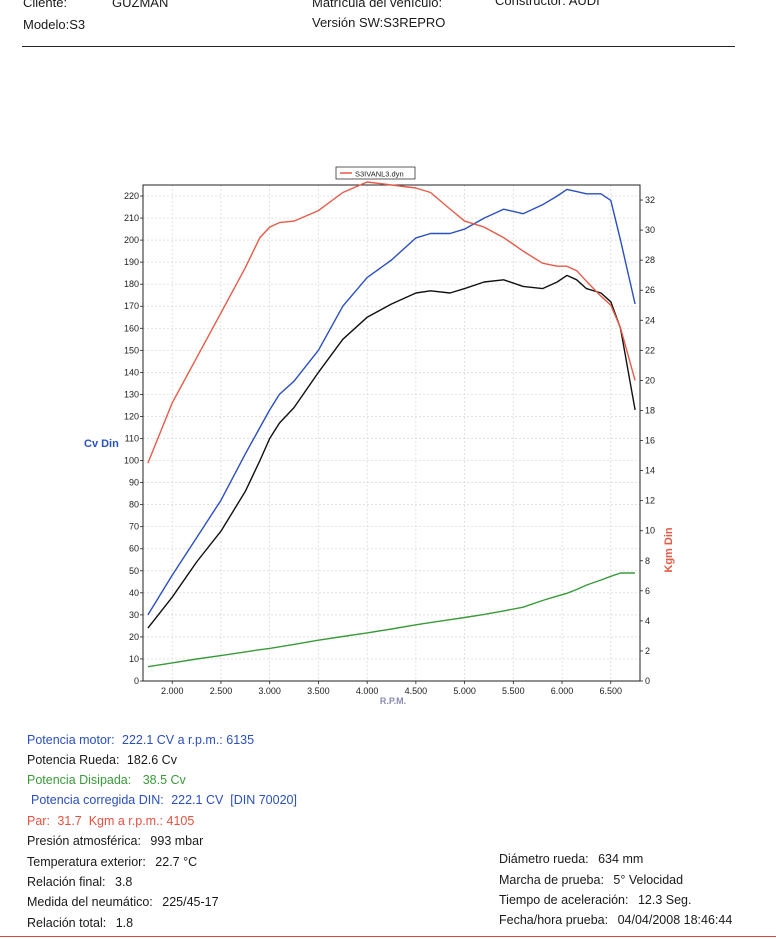 Image resolution: width=776 pixels, height=939 pixels. What do you see at coordinates (140, 5) in the screenshot?
I see `cliente-value: GUZMAN` at bounding box center [140, 5].